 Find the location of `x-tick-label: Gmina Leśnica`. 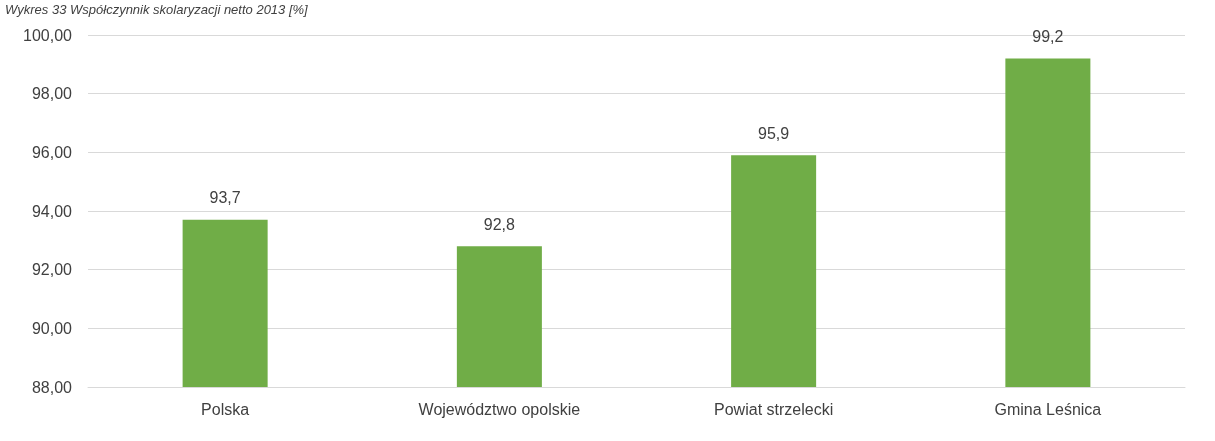

x-tick-label: Gmina Leśnica is located at coordinates (1048, 409).